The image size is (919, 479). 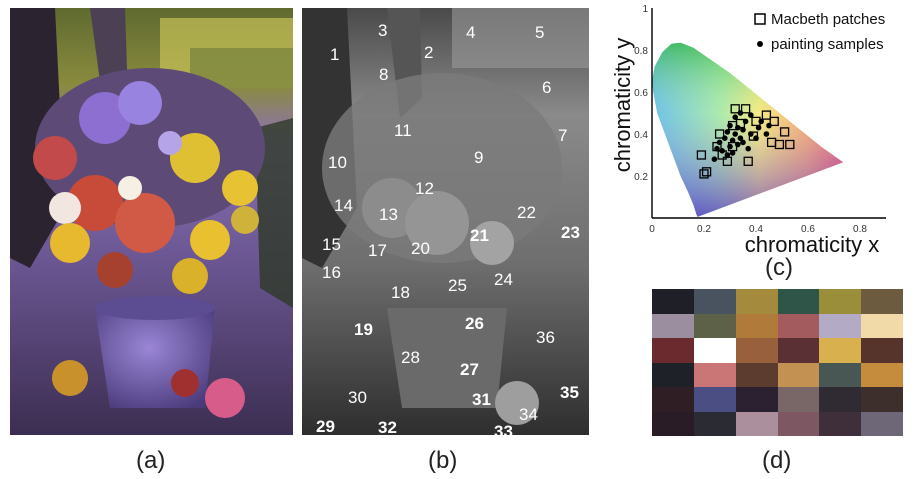 What do you see at coordinates (526, 212) in the screenshot?
I see `sample-label-22: 22` at bounding box center [526, 212].